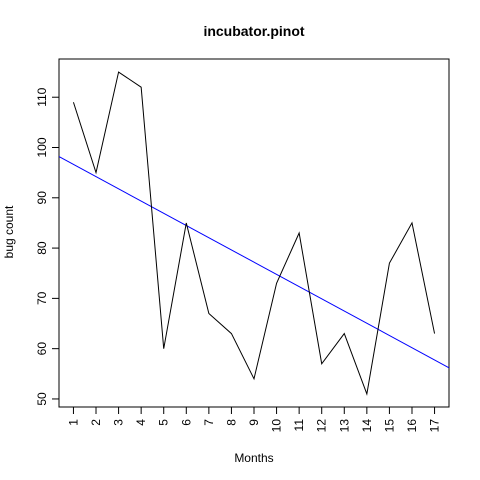 The width and height of the screenshot is (480, 480). I want to click on y-tick-label: 80, so click(42, 248).